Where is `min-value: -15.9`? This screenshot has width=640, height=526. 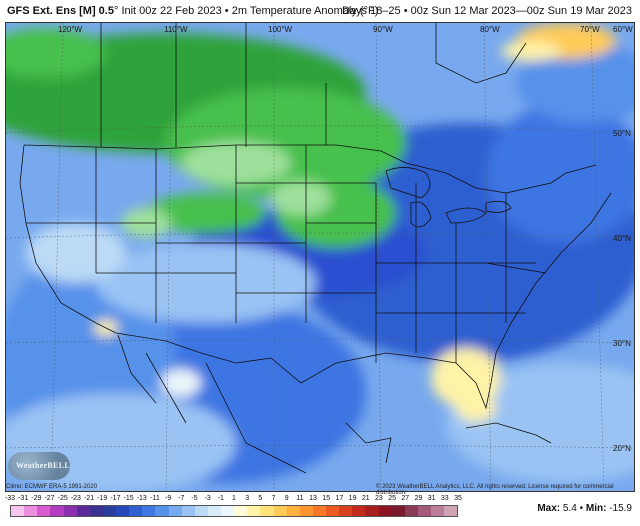 min-value: -15.9 is located at coordinates (620, 508).